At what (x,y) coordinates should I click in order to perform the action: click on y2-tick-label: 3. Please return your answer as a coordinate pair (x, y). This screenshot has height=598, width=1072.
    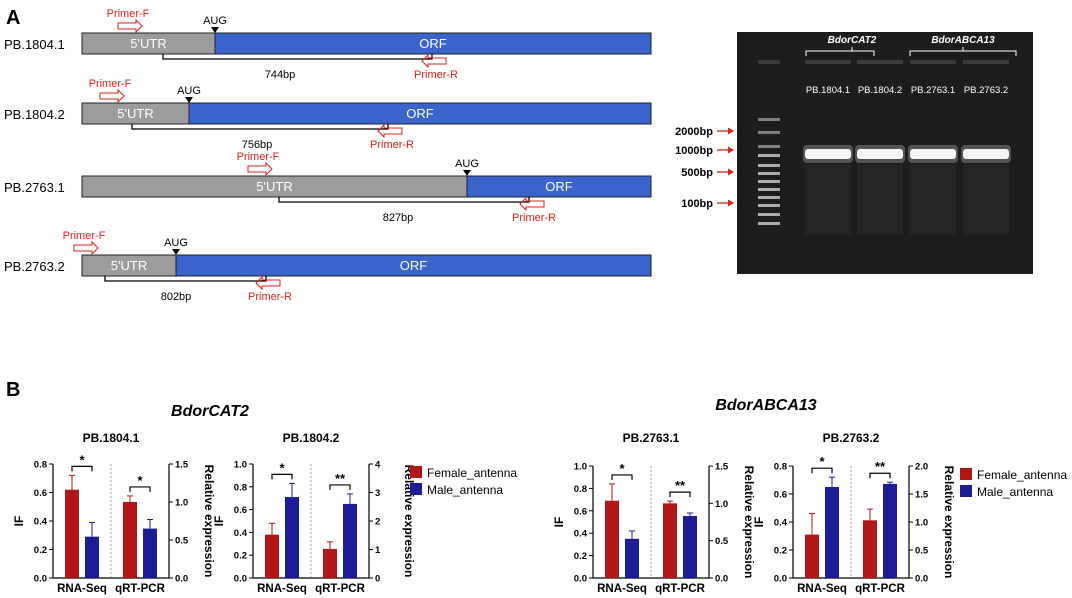
    Looking at the image, I should click on (377, 493).